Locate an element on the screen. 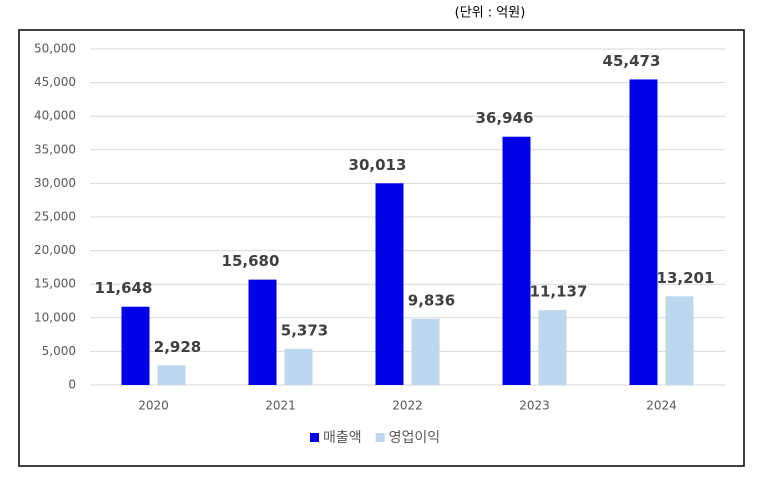 The height and width of the screenshot is (481, 759). legend-label: 매출액 is located at coordinates (342, 438).